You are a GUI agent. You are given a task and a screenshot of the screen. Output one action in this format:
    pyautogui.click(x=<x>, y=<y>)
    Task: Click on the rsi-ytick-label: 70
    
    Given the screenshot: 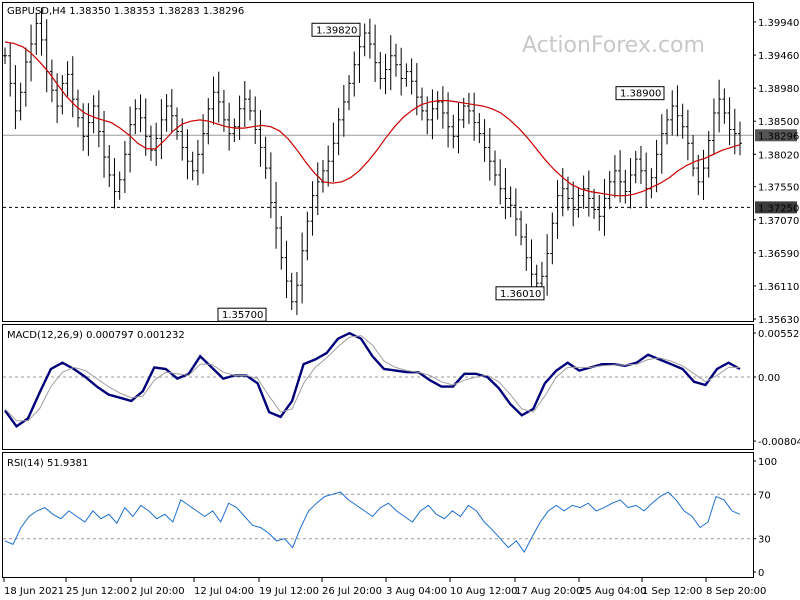 What is the action you would take?
    pyautogui.click(x=764, y=495)
    